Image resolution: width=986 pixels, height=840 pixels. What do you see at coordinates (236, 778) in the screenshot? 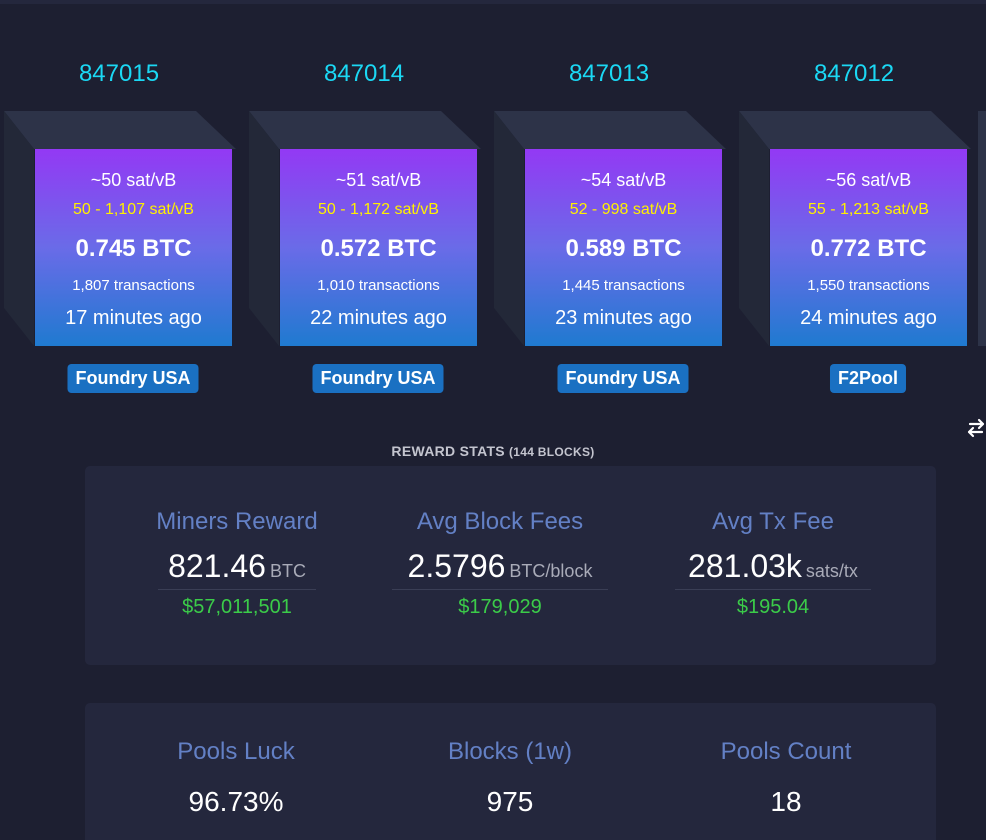
I see `pools-luck-stat: Pools Luck 96.73%` at bounding box center [236, 778].